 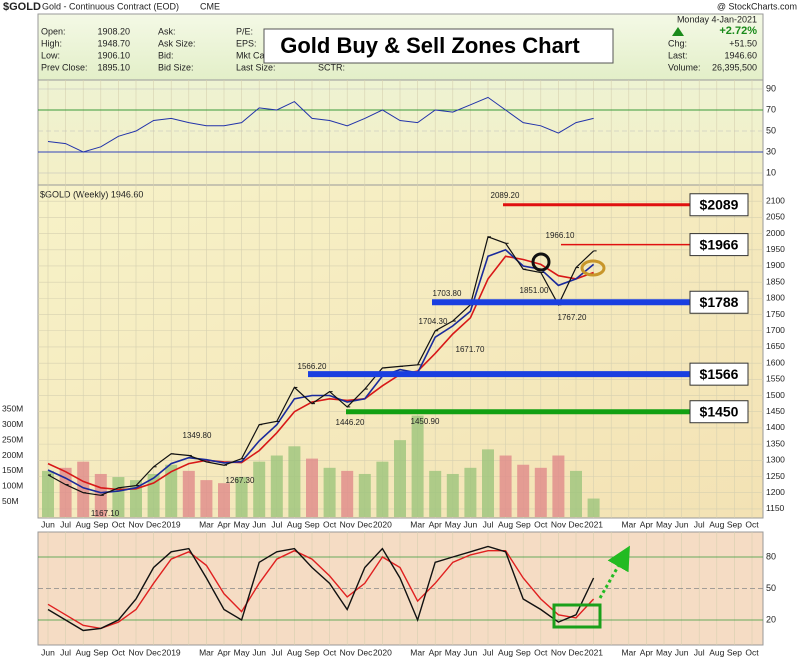 I want to click on volume-tick-label: 350M, so click(x=12, y=409).